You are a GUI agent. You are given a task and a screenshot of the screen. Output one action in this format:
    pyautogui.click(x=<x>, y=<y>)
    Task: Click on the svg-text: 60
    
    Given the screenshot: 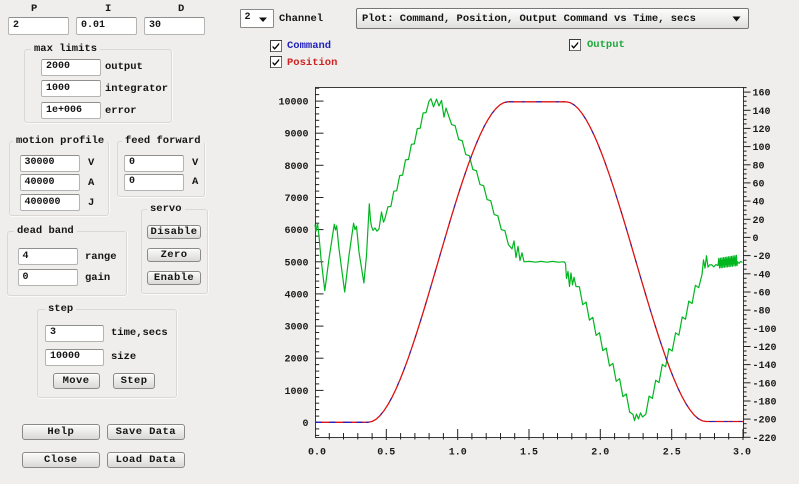 What is the action you would take?
    pyautogui.click(x=759, y=184)
    